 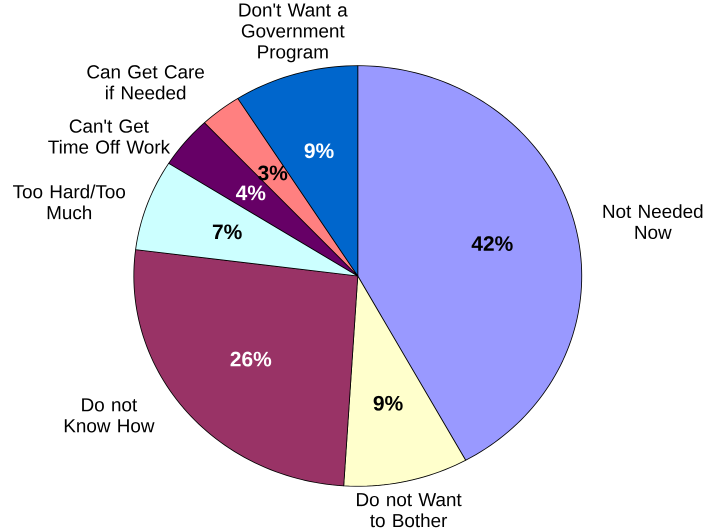 What do you see at coordinates (251, 359) in the screenshot?
I see `data-label: 26%` at bounding box center [251, 359].